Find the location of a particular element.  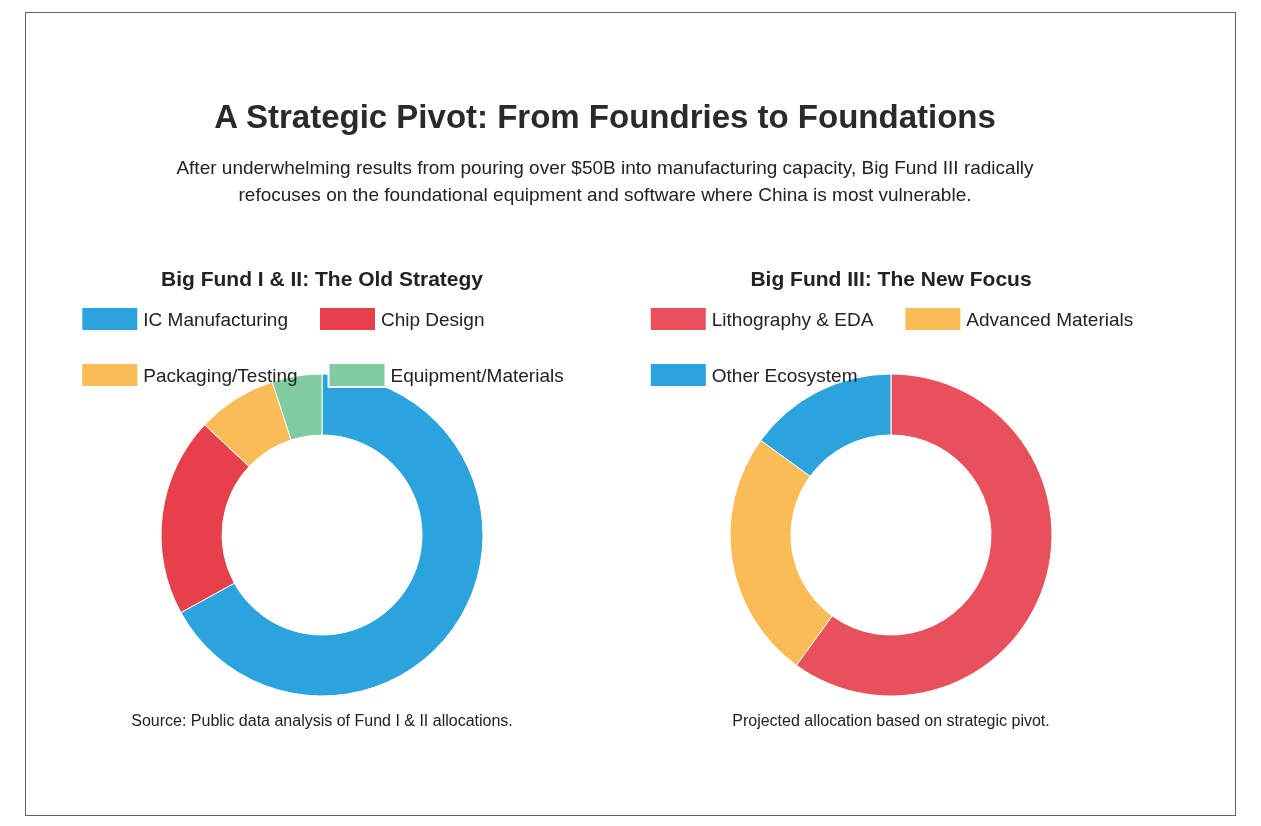

legend-label: Packaging/Testing is located at coordinates (220, 375).